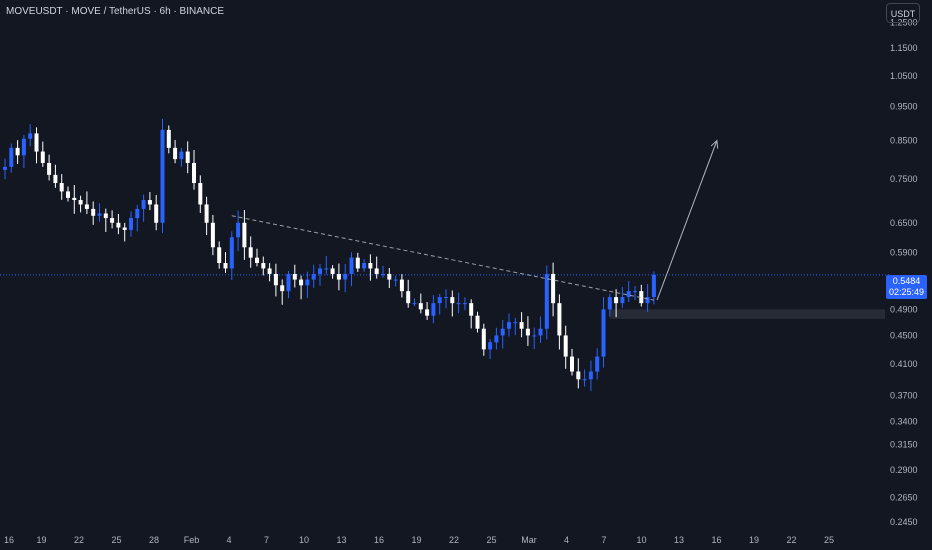 The height and width of the screenshot is (550, 932). Describe the element at coordinates (904, 179) in the screenshot. I see `price-tick-label: 0.7500` at that location.